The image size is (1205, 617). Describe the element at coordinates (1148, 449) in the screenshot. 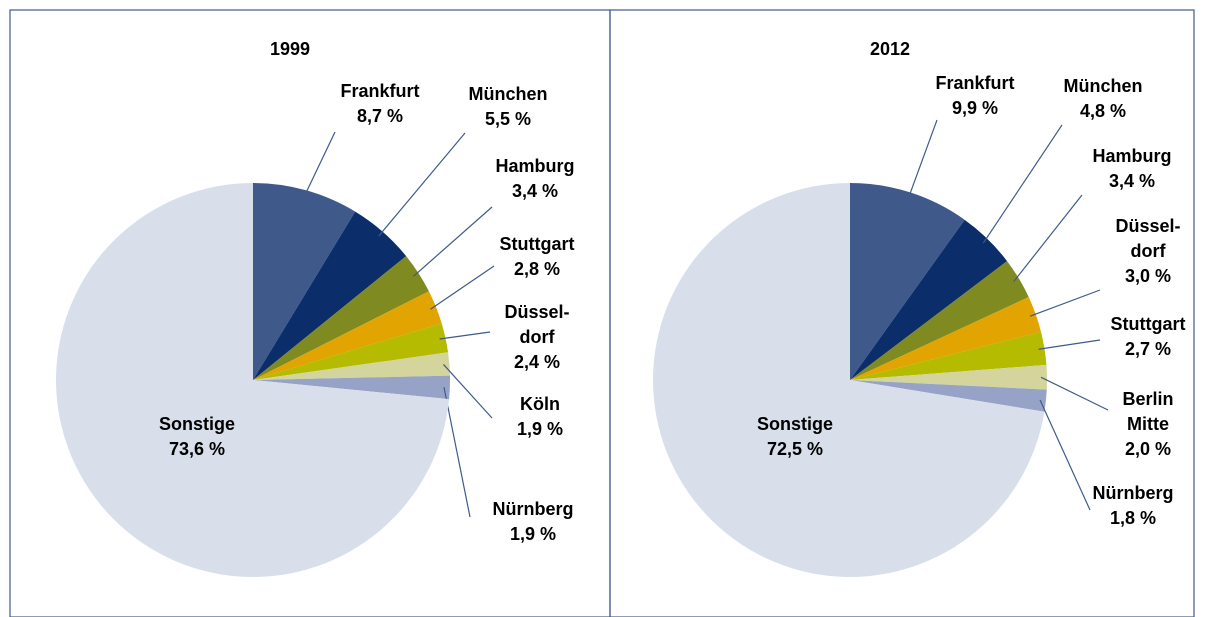

I see `value-label: 2,0 %` at that location.